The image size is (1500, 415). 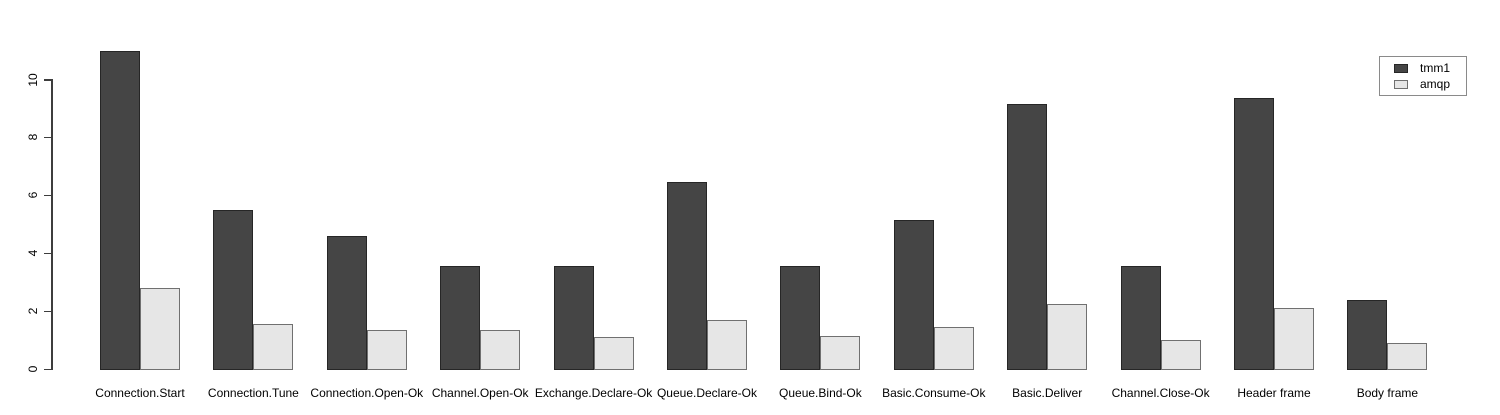 I want to click on x-tick-label: Connection.Open-Ok, so click(x=367, y=393).